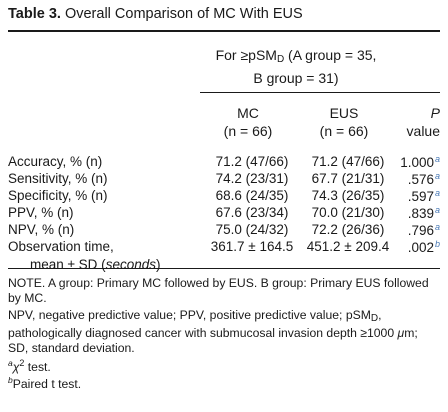  What do you see at coordinates (55, 161) in the screenshot?
I see `row-label: Accuracy, % (n)` at bounding box center [55, 161].